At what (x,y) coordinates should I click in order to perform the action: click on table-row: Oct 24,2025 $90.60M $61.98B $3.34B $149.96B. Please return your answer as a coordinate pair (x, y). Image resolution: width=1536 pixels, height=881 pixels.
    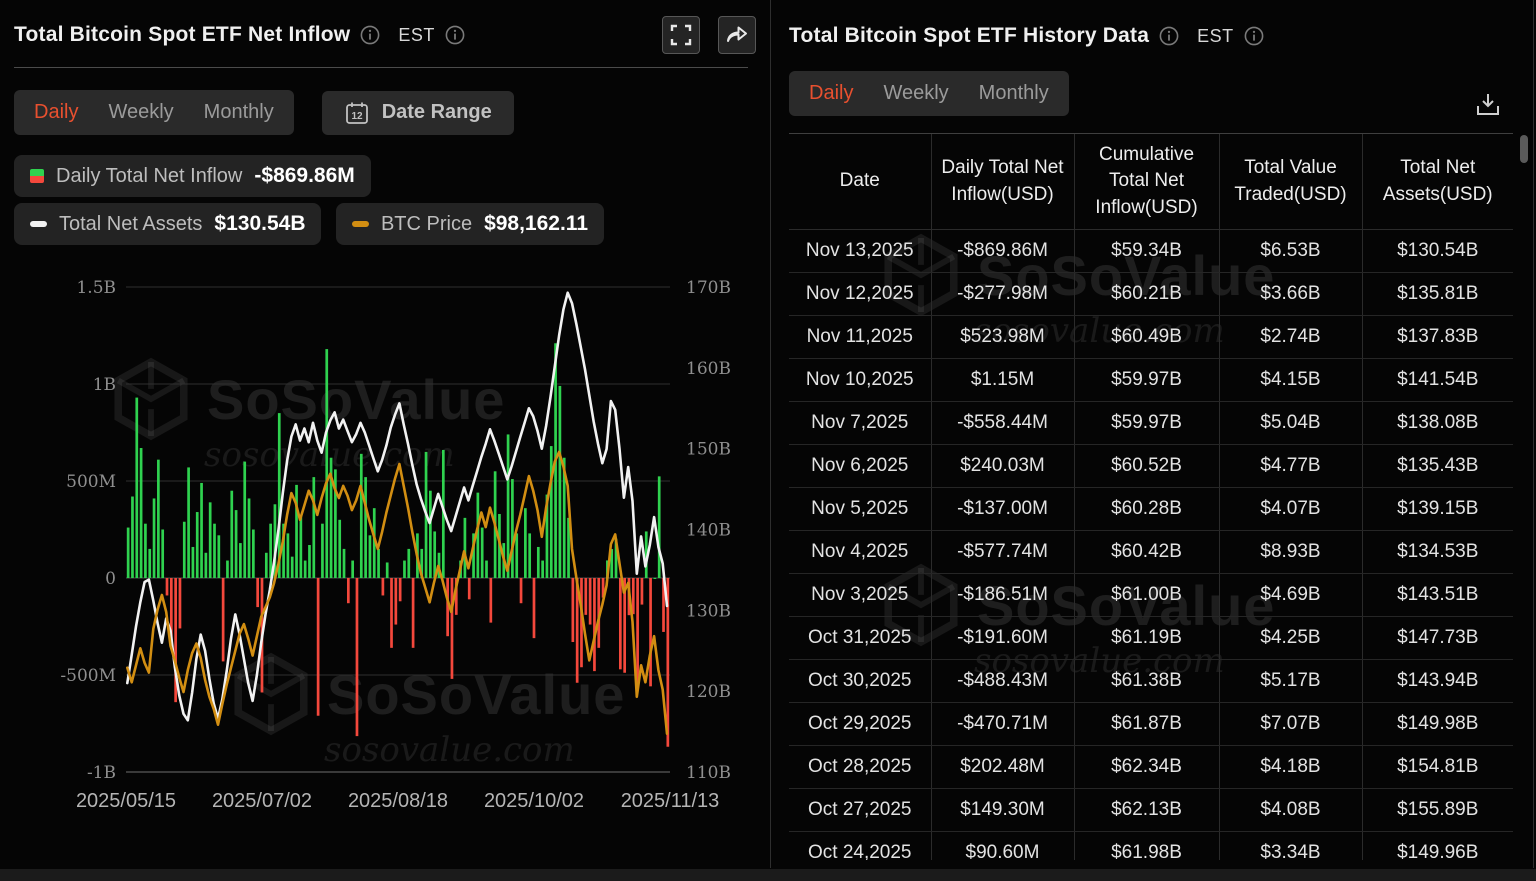
    Looking at the image, I should click on (1151, 845).